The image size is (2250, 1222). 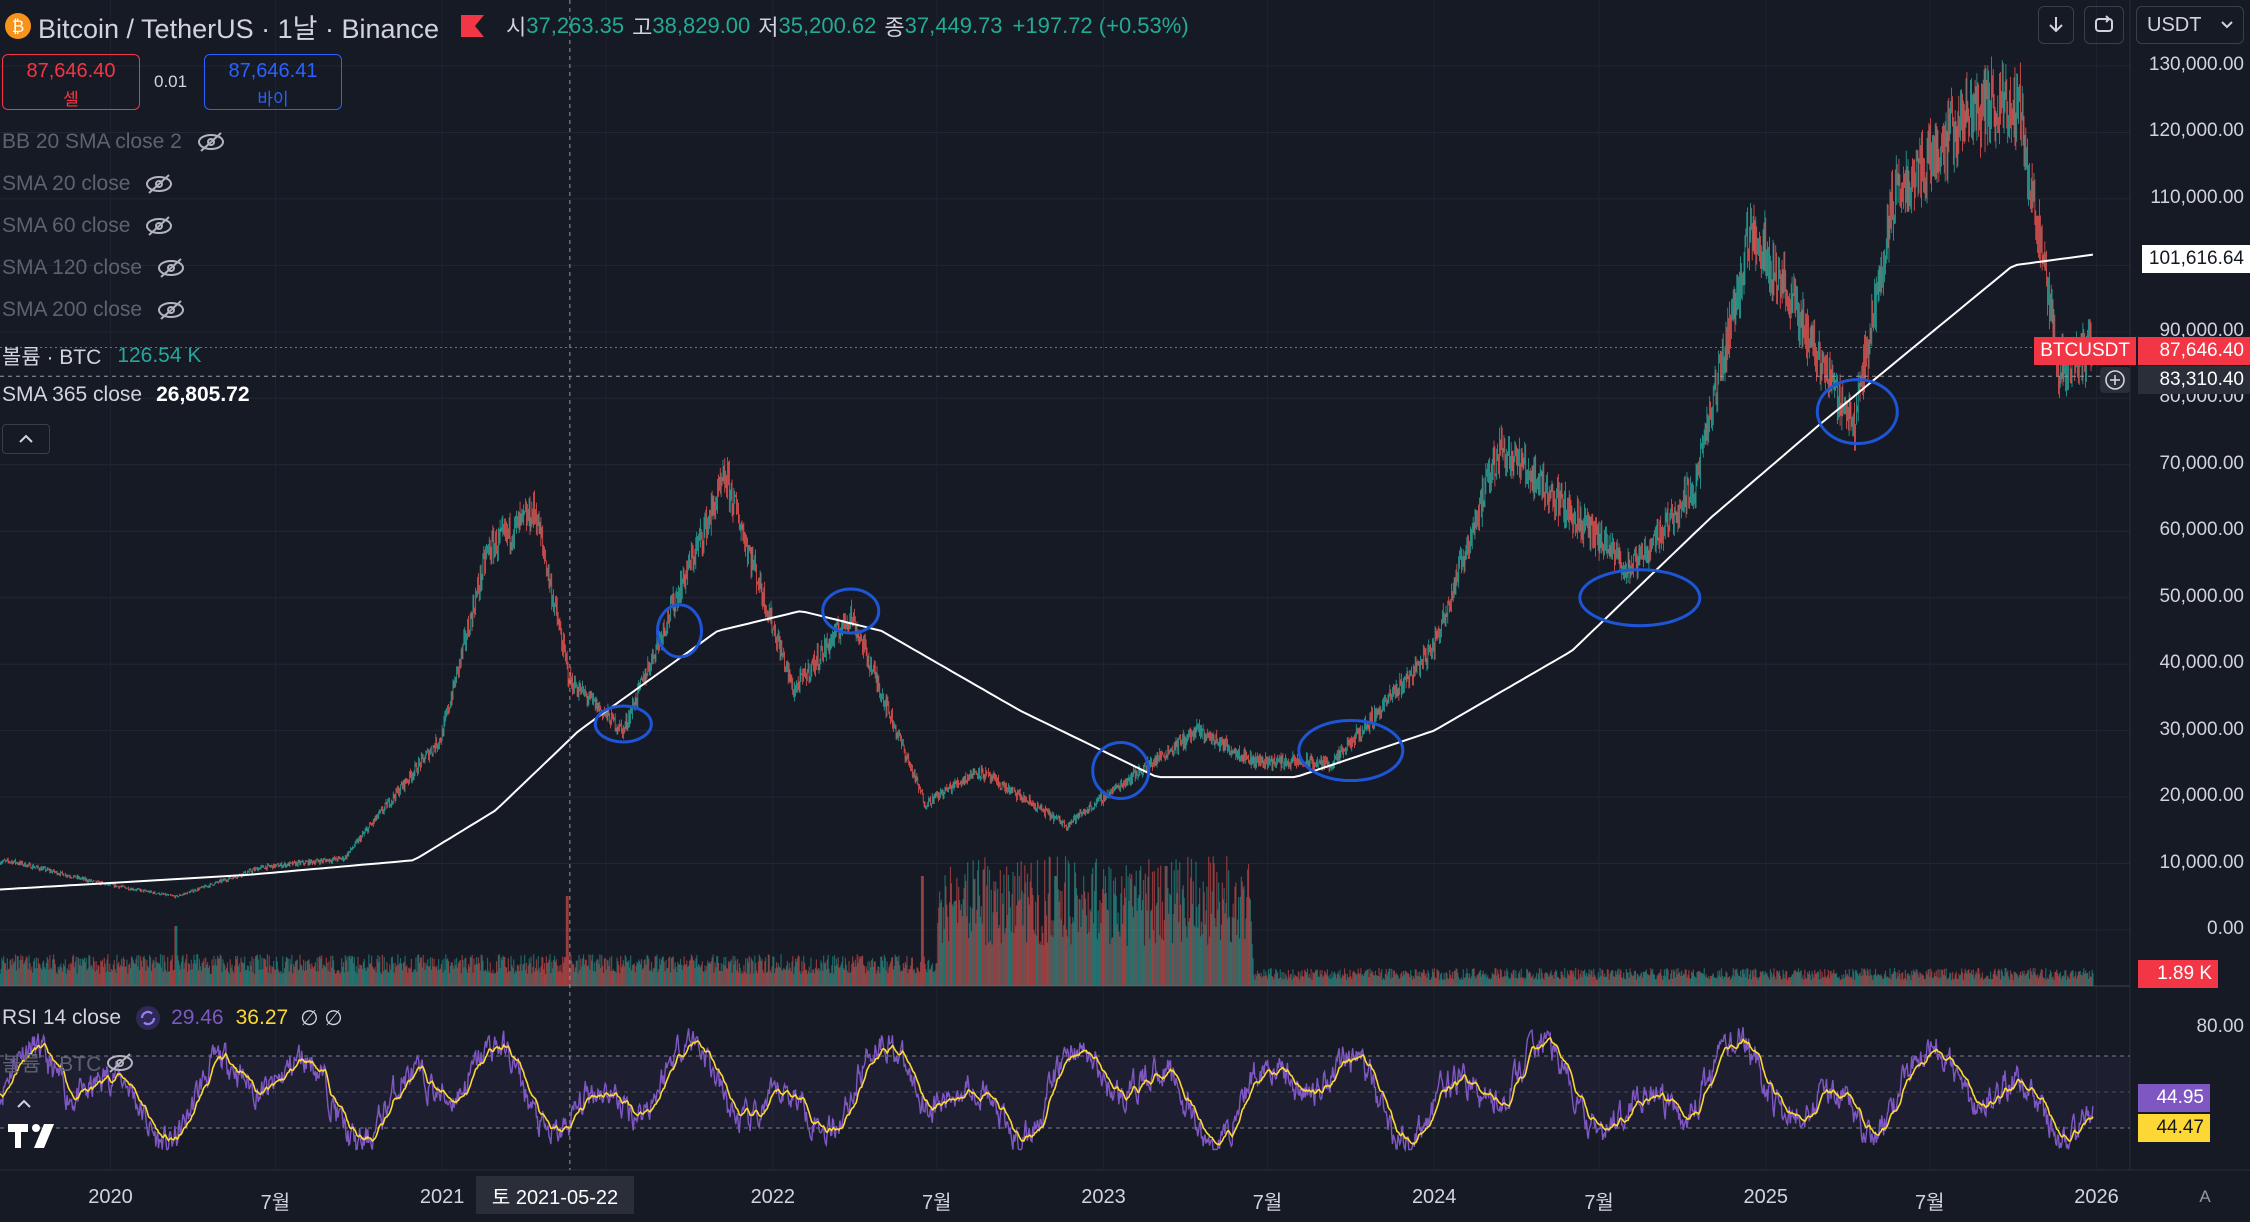 What do you see at coordinates (701, 25) in the screenshot?
I see `high-value: 38,829.00` at bounding box center [701, 25].